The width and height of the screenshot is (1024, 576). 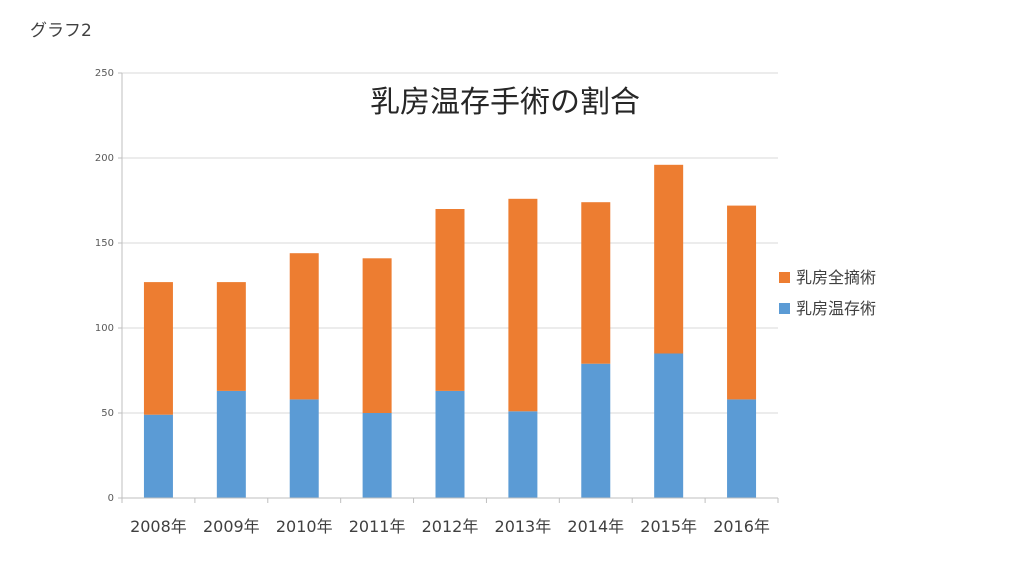 What do you see at coordinates (668, 526) in the screenshot?
I see `x-tick-label: 2015年` at bounding box center [668, 526].